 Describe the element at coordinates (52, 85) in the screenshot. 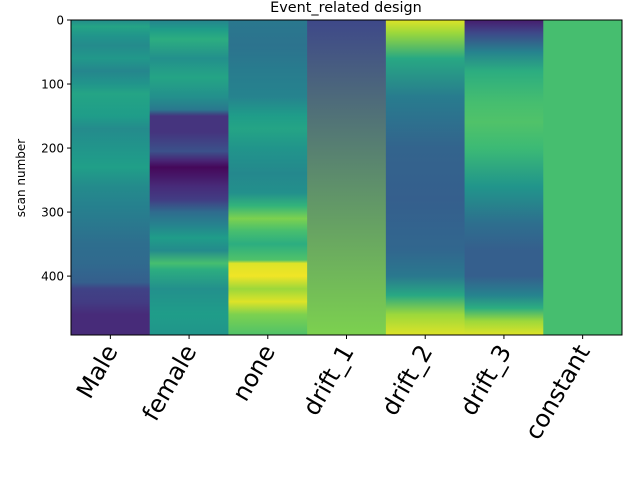

I see `y-tick-label: 100` at that location.